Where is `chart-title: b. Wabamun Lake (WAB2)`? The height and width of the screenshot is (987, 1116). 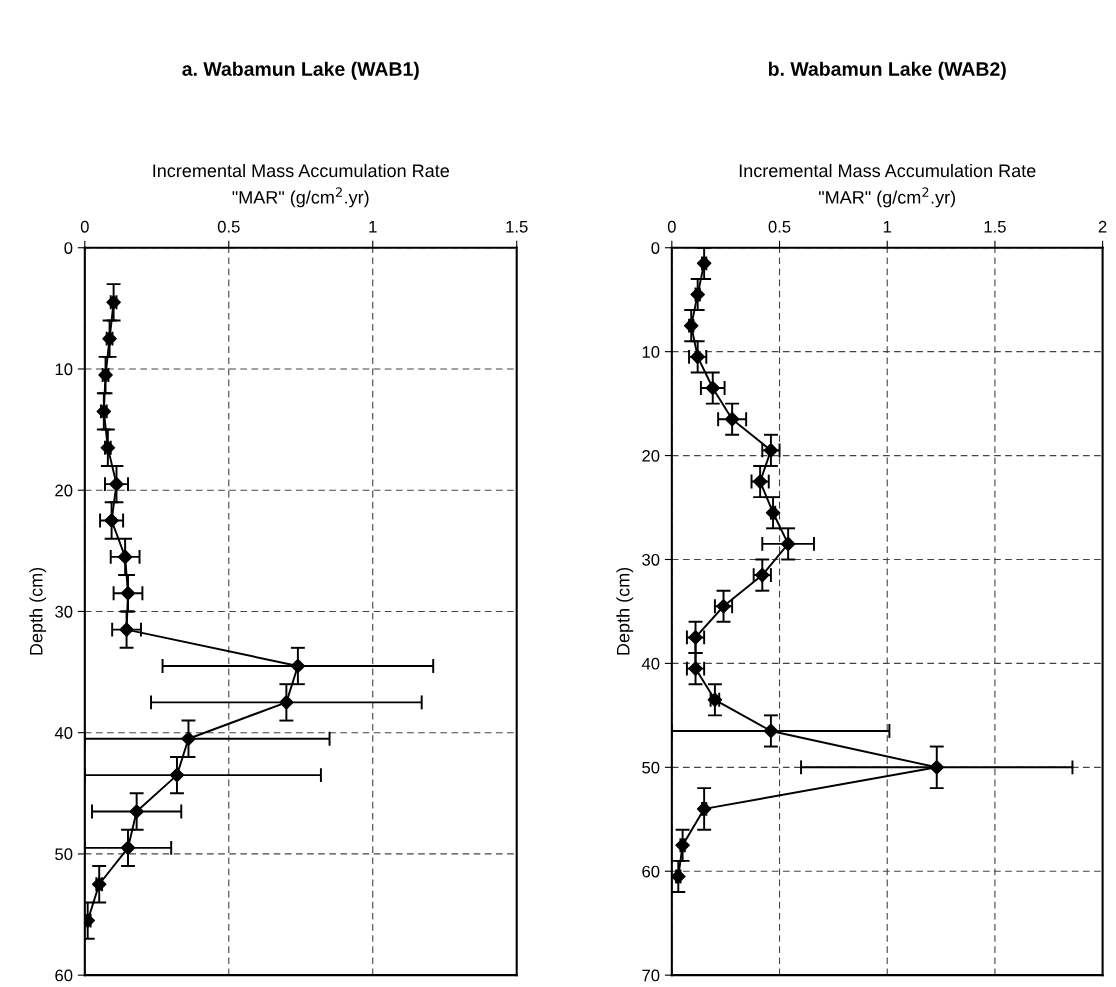 chart-title: b. Wabamun Lake (WAB2) is located at coordinates (887, 70).